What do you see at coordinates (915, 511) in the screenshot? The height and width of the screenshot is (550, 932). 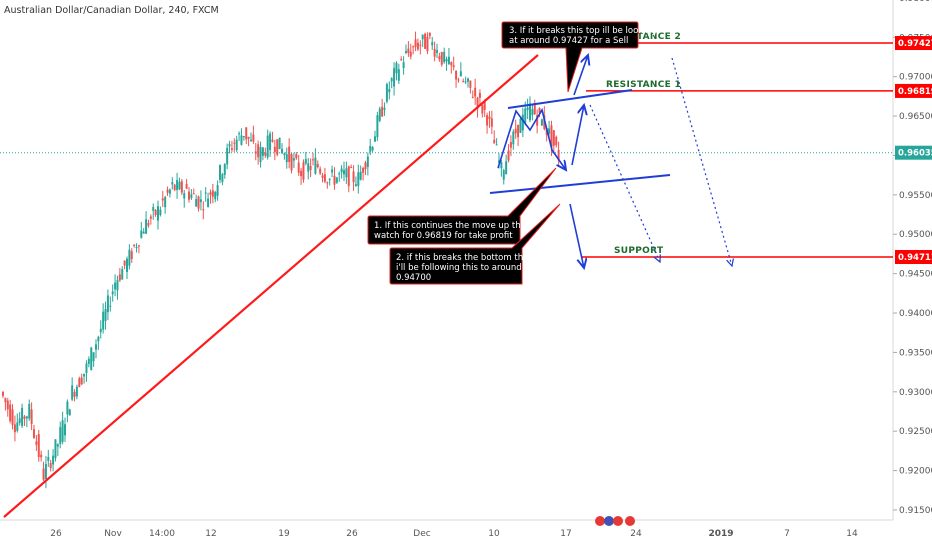 I see `y-tick-label: 0.91500` at bounding box center [915, 511].